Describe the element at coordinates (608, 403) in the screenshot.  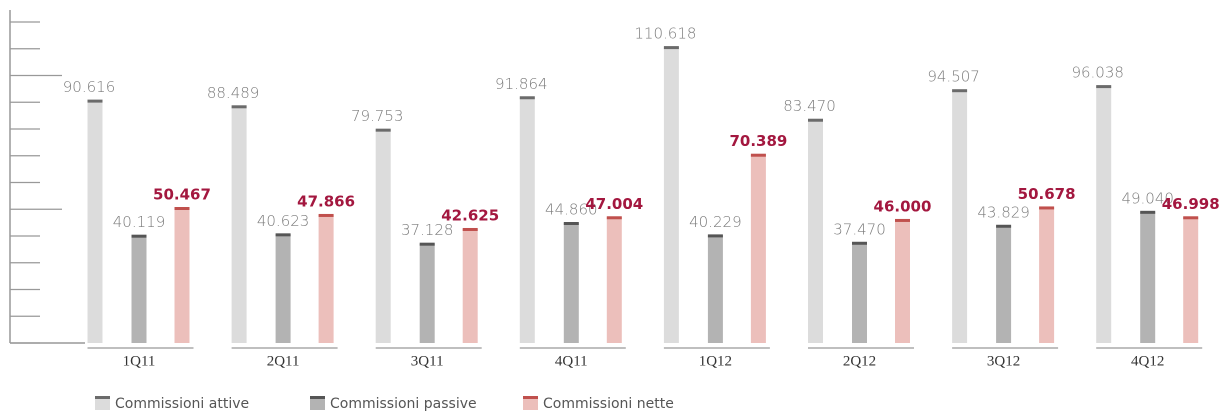
I see `legend-label: Commissioni nette` at that location.